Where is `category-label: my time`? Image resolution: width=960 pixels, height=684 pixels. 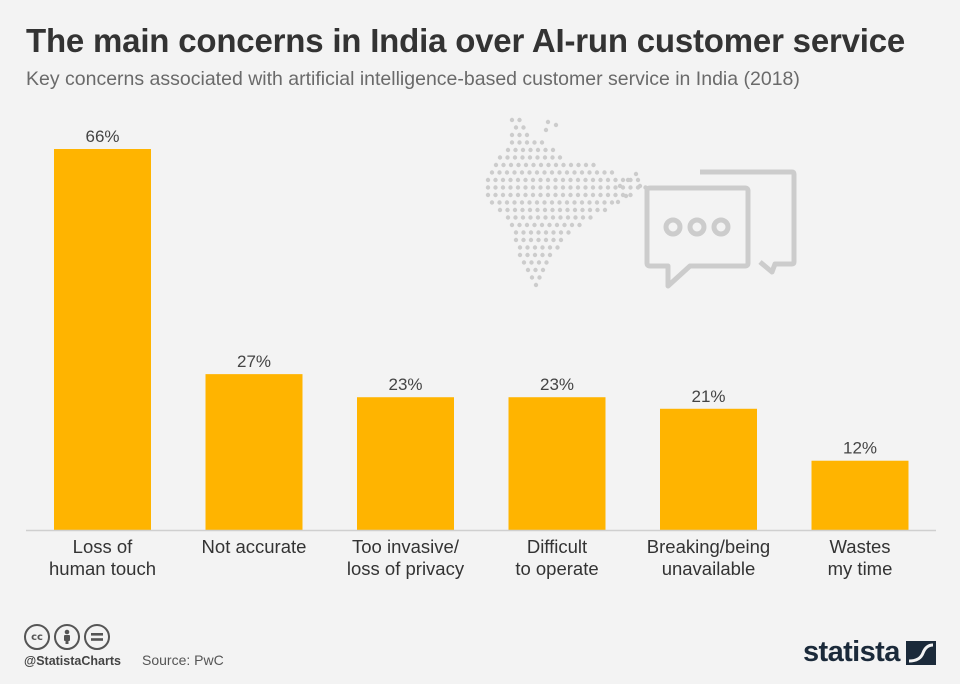
category-label: my time is located at coordinates (860, 568).